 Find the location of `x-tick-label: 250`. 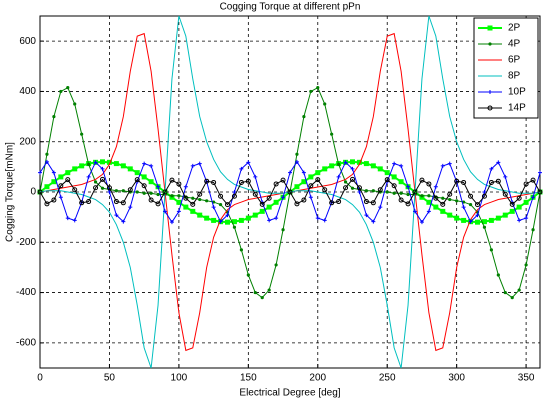

x-tick-label: 250 is located at coordinates (387, 378).